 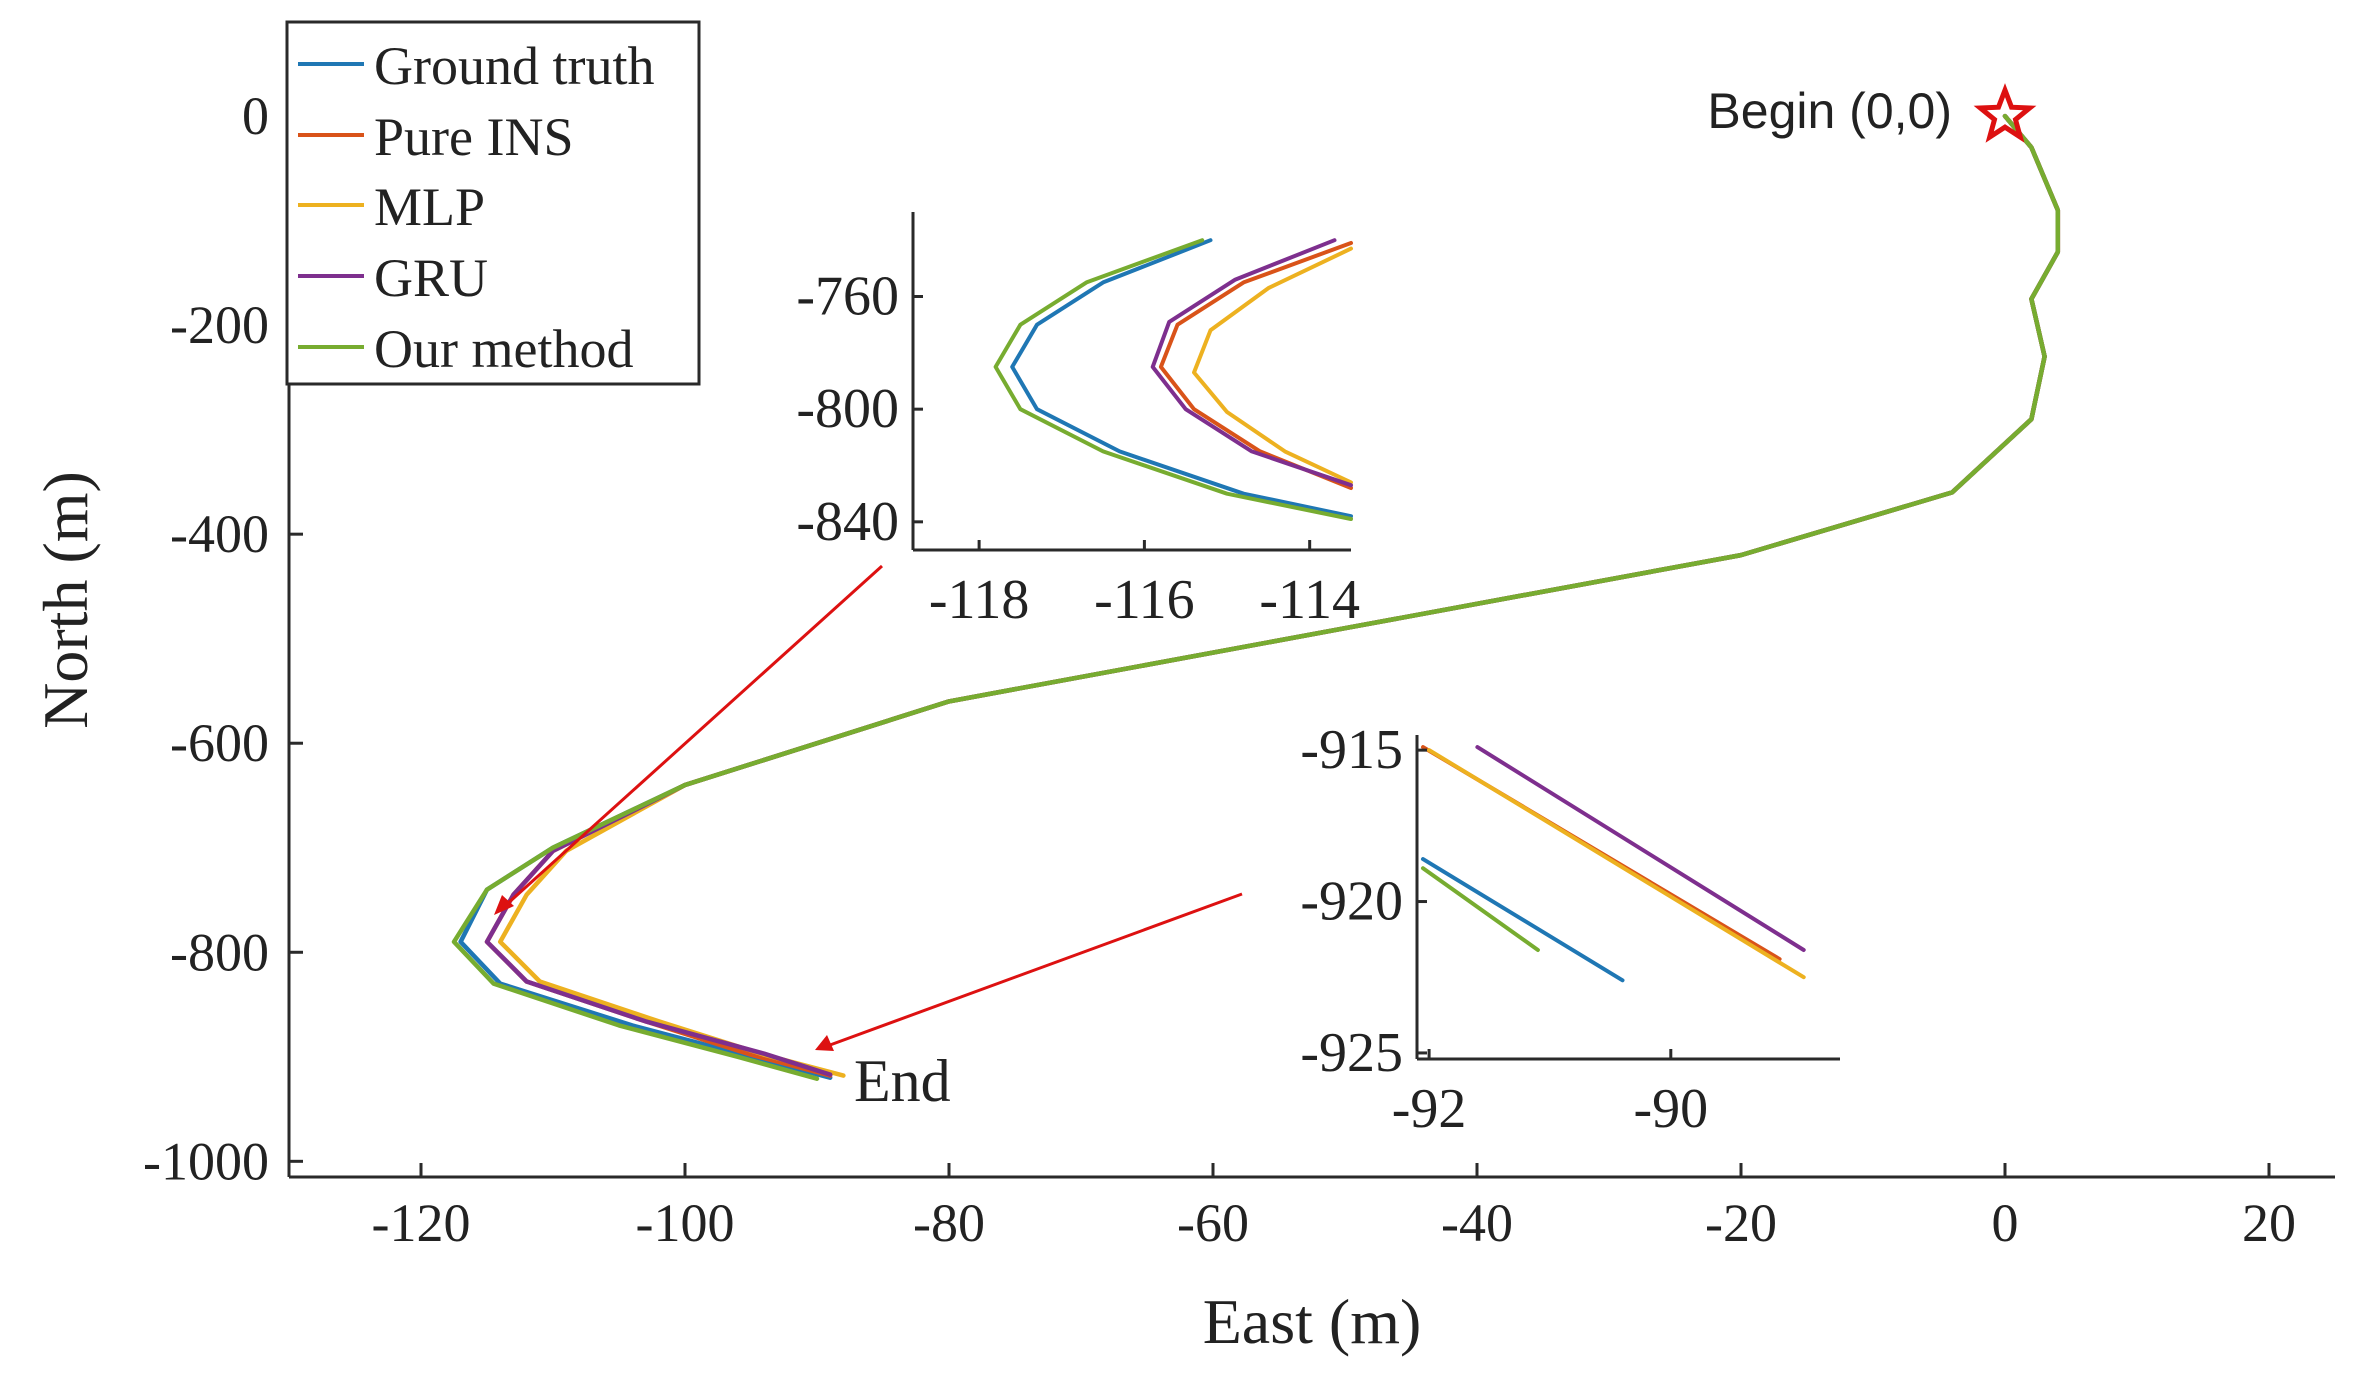 I want to click on inset-1-series-lines, so click(x=1173, y=379).